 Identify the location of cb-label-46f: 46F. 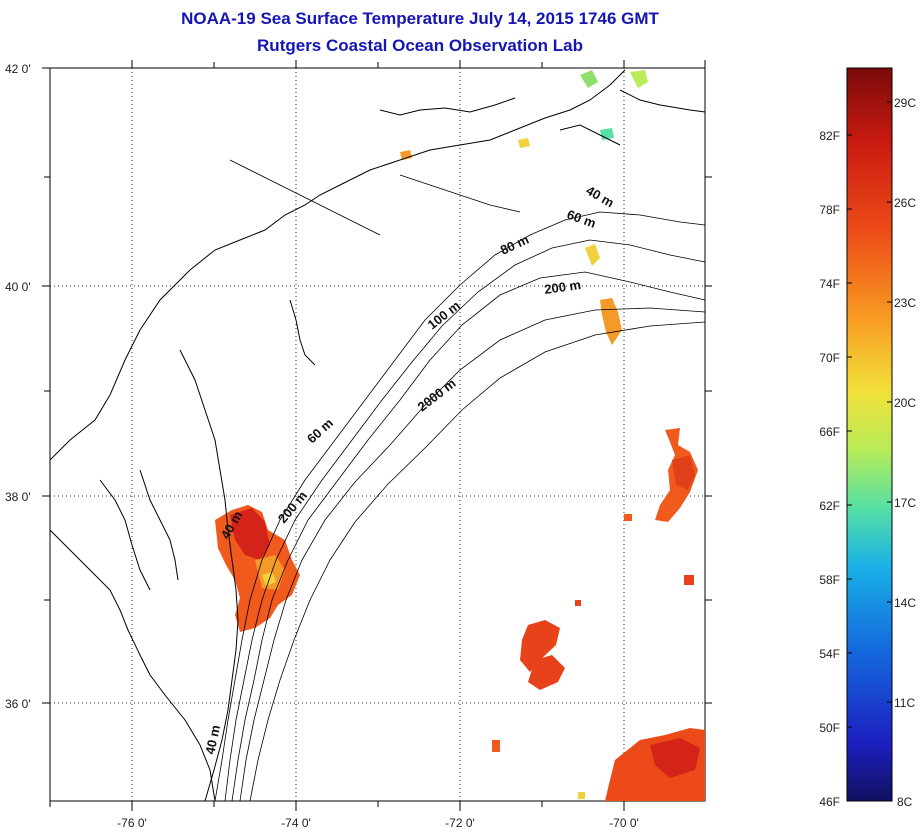
(829, 802).